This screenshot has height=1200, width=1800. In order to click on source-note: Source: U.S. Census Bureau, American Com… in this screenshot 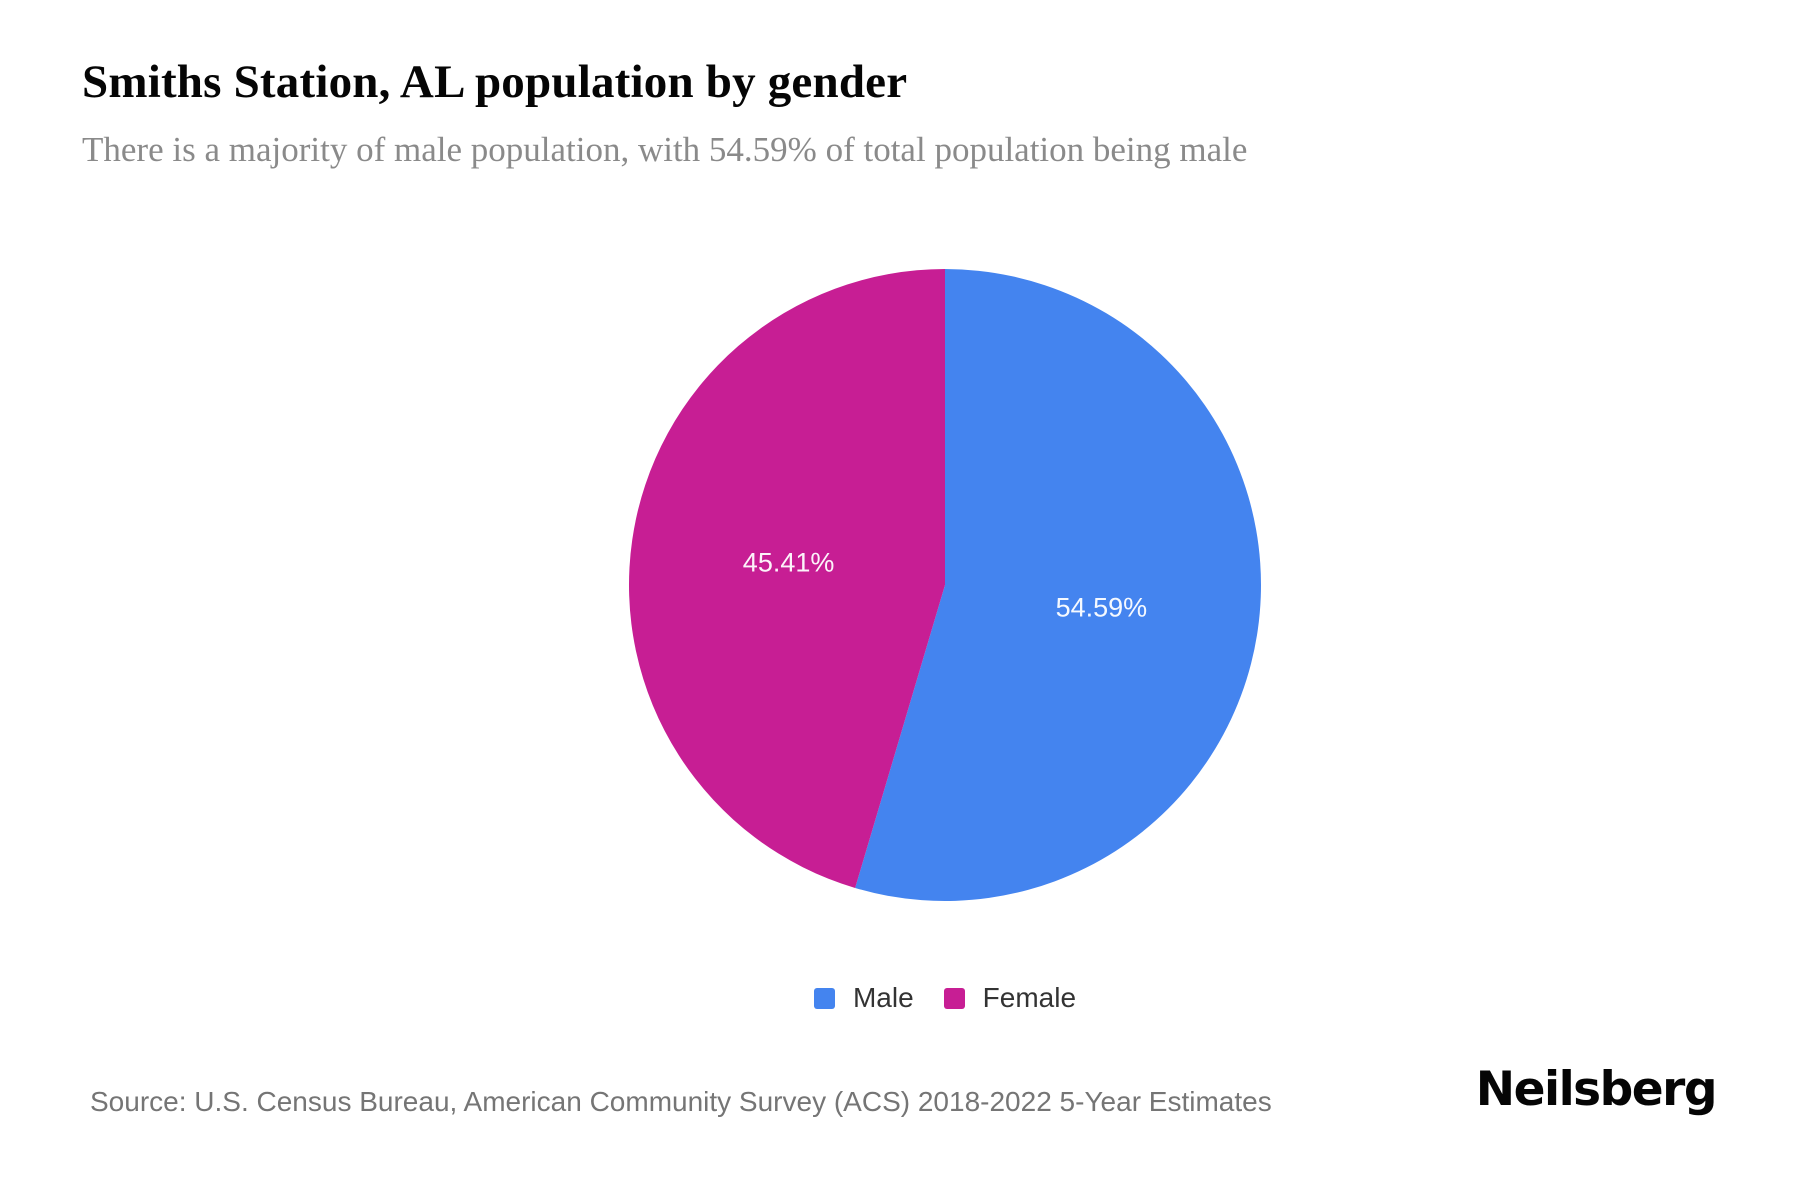, I will do `click(681, 1101)`.